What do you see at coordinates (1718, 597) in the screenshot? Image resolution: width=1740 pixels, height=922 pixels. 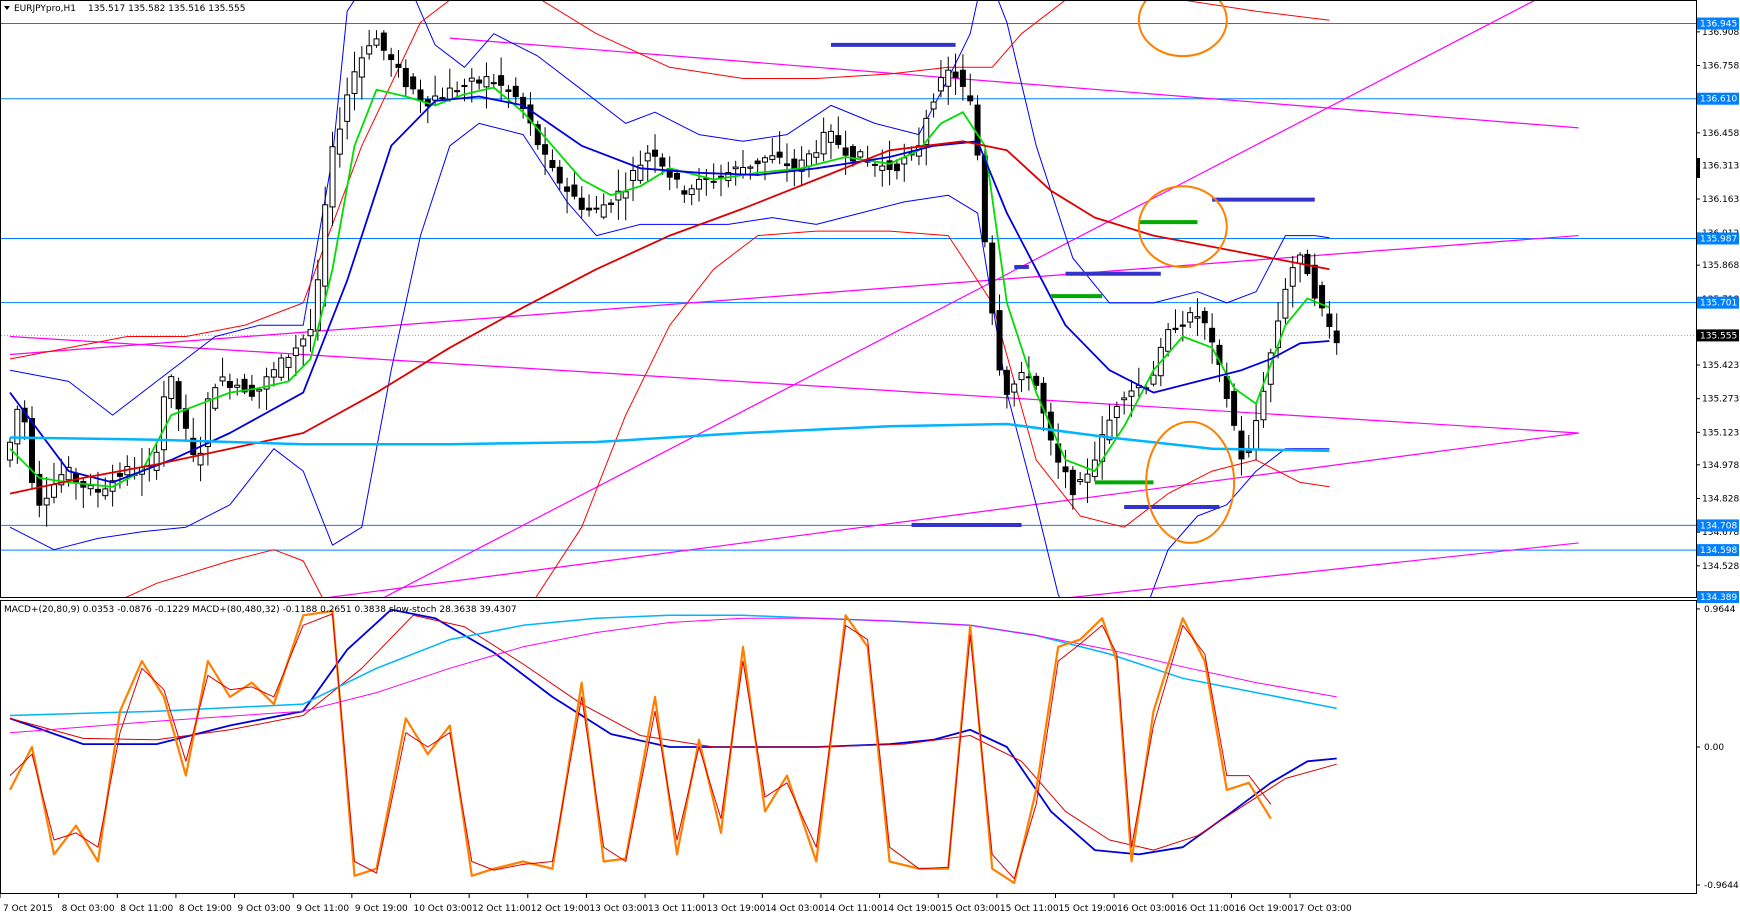 I see `bottom-price-label-box` at bounding box center [1718, 597].